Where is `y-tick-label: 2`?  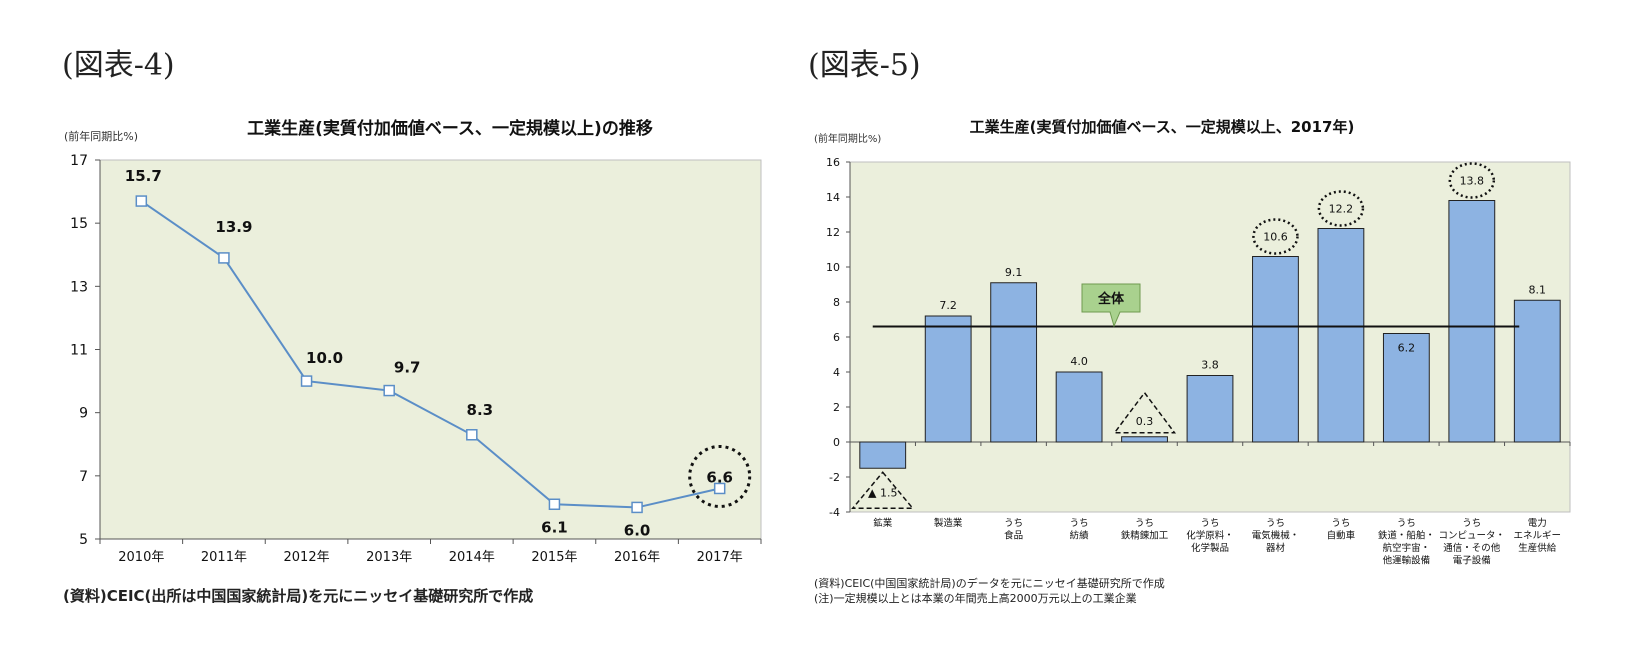
y-tick-label: 2 is located at coordinates (836, 407).